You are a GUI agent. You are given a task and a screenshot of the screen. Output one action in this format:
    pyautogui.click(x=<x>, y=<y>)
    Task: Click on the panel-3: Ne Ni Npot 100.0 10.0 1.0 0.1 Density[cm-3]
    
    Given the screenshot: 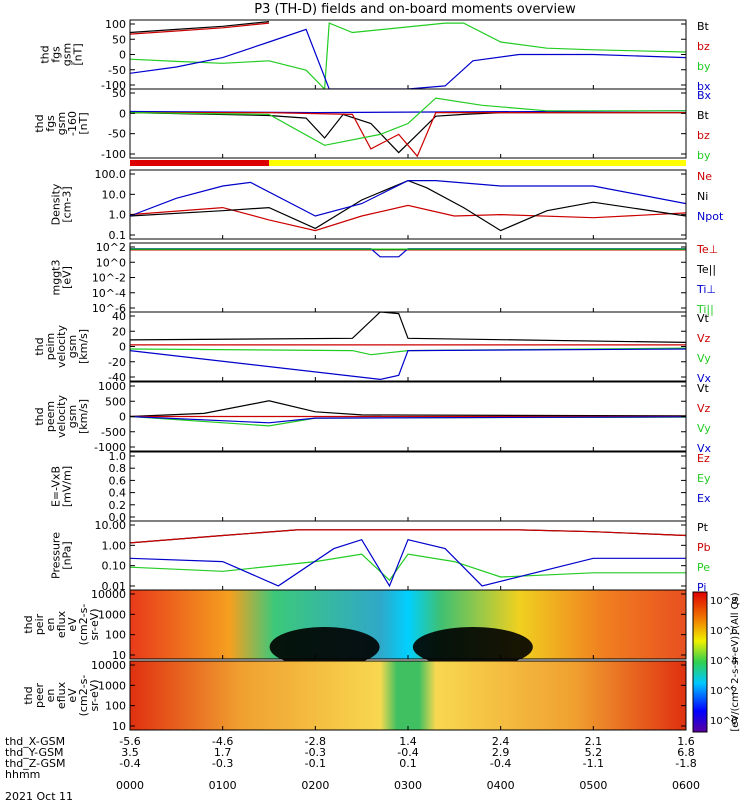 What is the action you would take?
    pyautogui.click(x=387, y=205)
    